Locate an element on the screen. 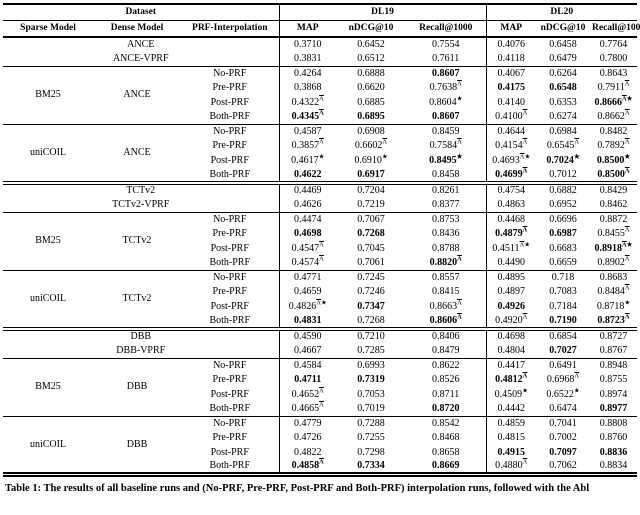 The width and height of the screenshot is (640, 515). metric-value: 0.4863 is located at coordinates (511, 204).